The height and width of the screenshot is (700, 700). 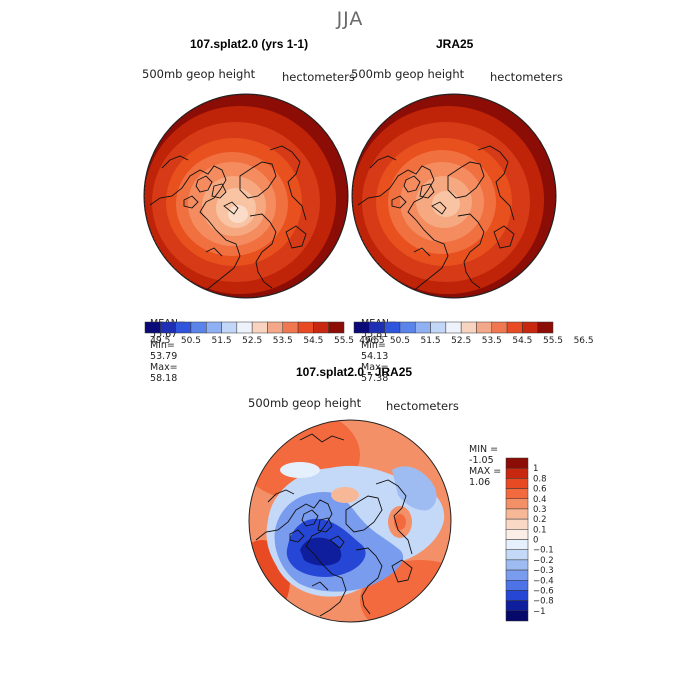 What do you see at coordinates (249, 44) in the screenshot?
I see `panel1-title: 107.splat2.0 (yrs 1-1)` at bounding box center [249, 44].